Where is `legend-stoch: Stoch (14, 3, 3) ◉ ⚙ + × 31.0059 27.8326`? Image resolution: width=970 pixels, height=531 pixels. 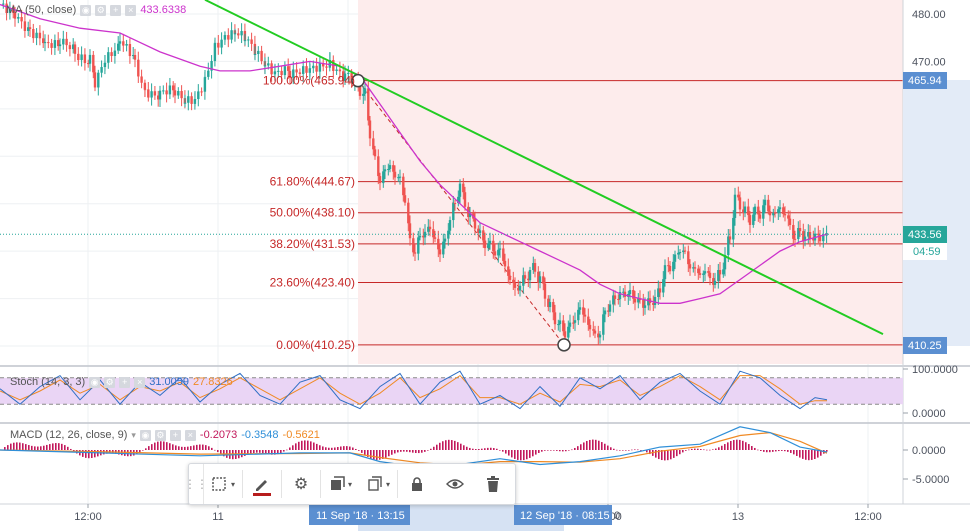
legend-stoch: Stoch (14, 3, 3) ◉ ⚙ + × 31.0059 27.8326 is located at coordinates (121, 382).